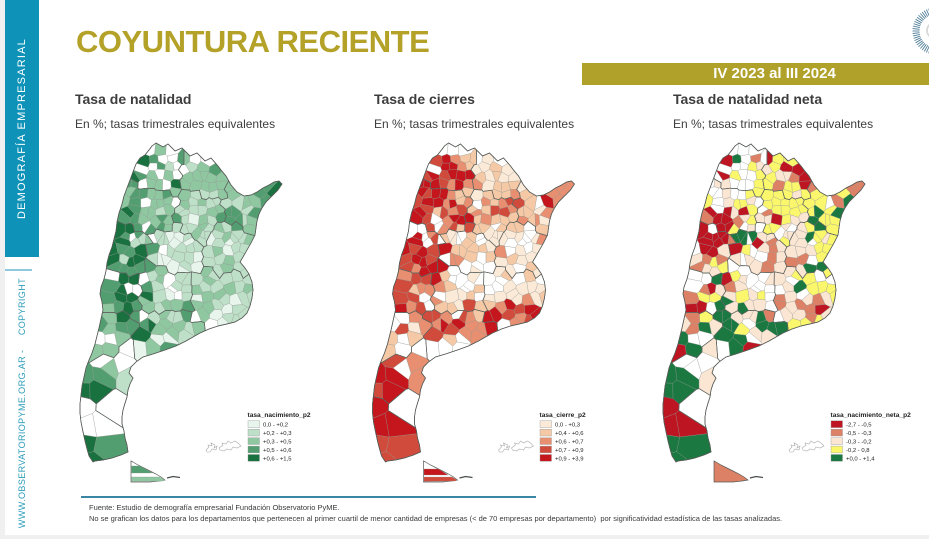 The width and height of the screenshot is (929, 539). I want to click on svg-text: +0,5 - +0,6, so click(277, 451).